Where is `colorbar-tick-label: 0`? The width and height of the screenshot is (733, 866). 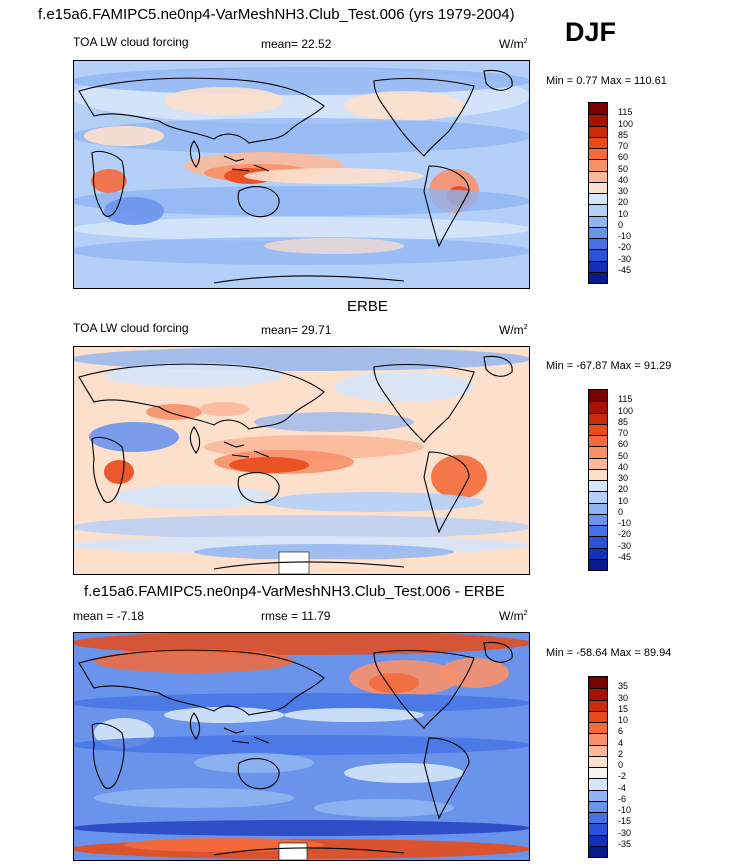 colorbar-tick-label: 0 is located at coordinates (621, 224).